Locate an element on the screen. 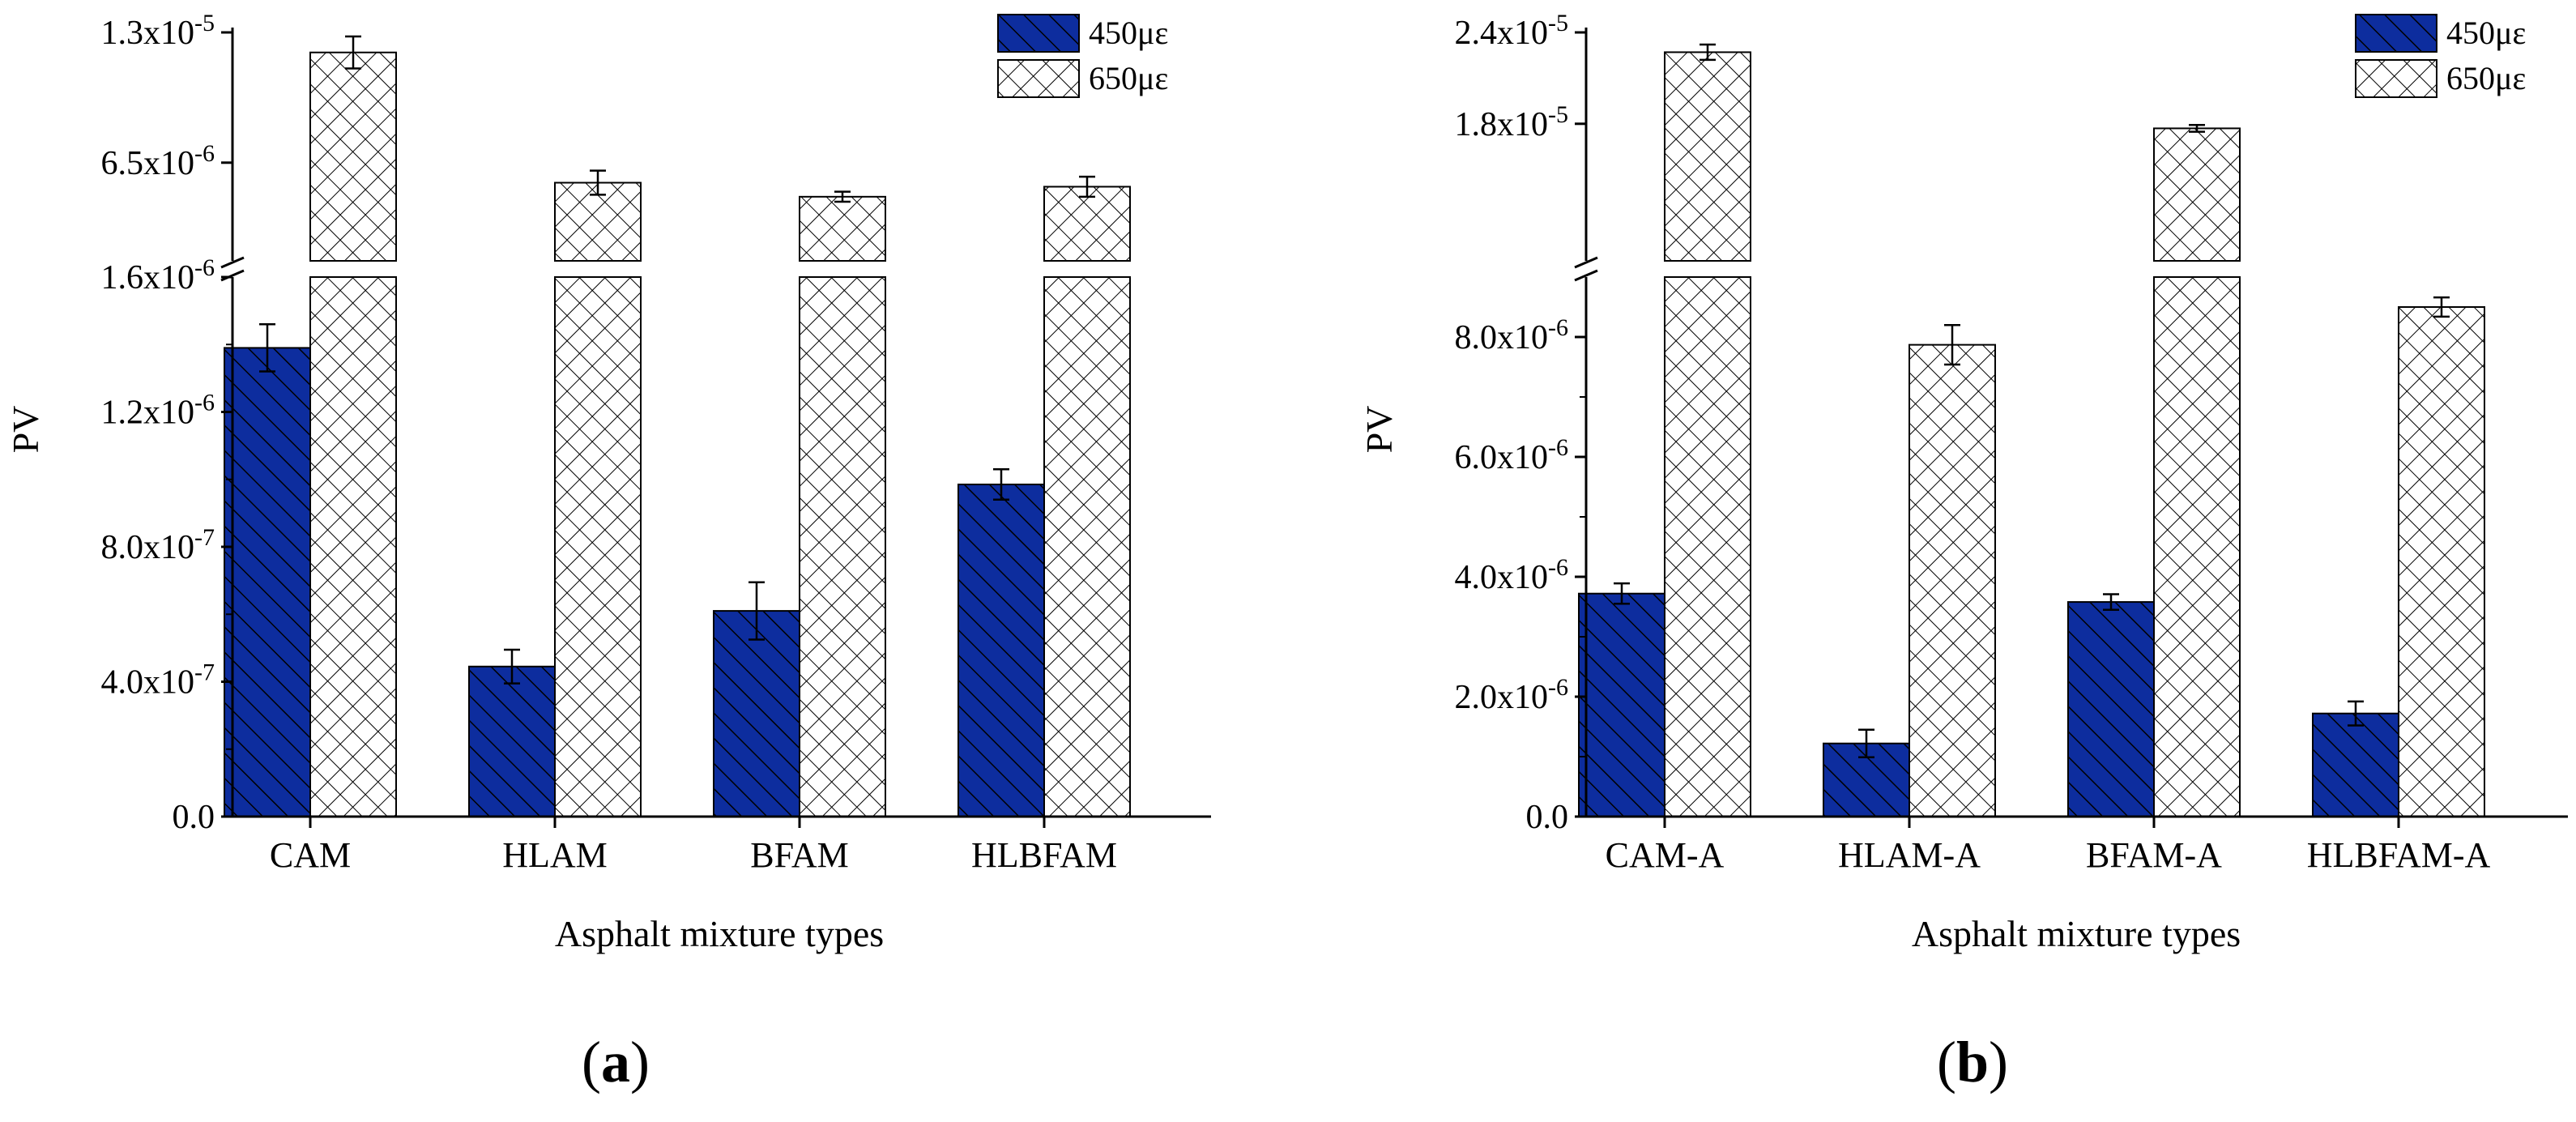  x-tick-label: BFAM-A is located at coordinates (2154, 855).